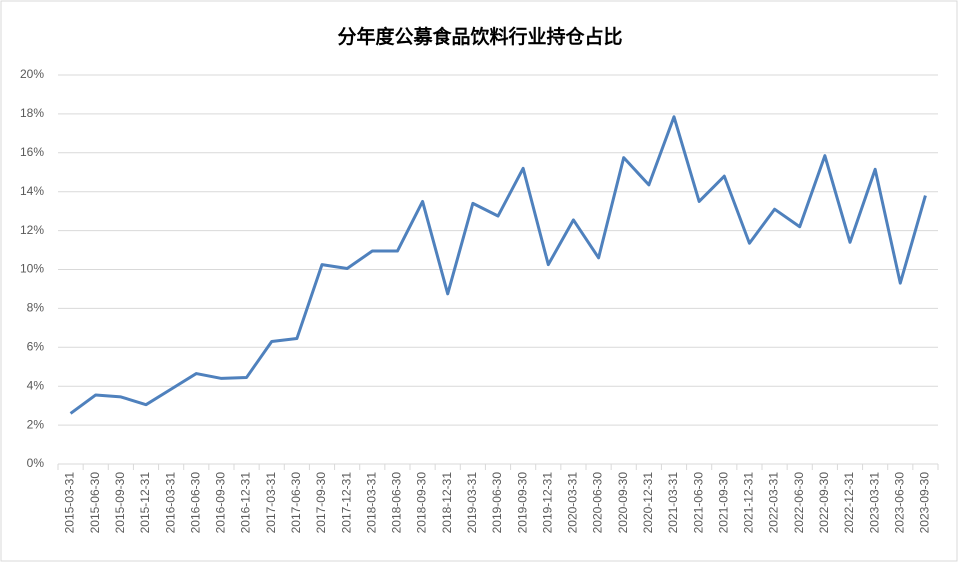 This screenshot has width=960, height=564. I want to click on y-tick-label: 2%, so click(36, 424).